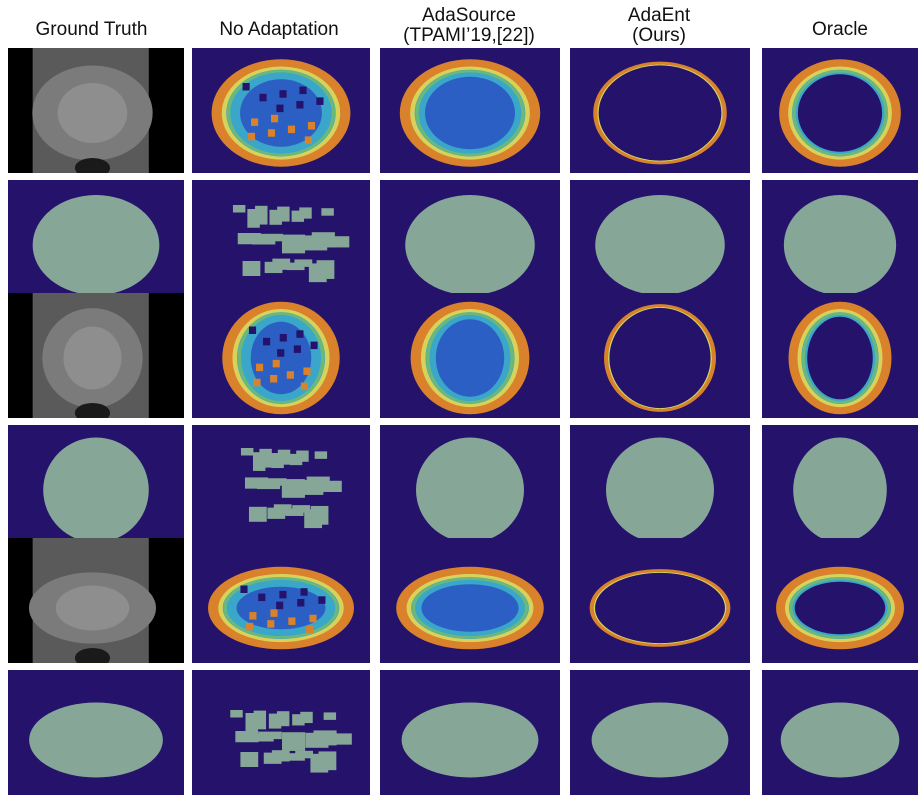 The image size is (922, 795). I want to click on header-title: Oracle, so click(840, 29).